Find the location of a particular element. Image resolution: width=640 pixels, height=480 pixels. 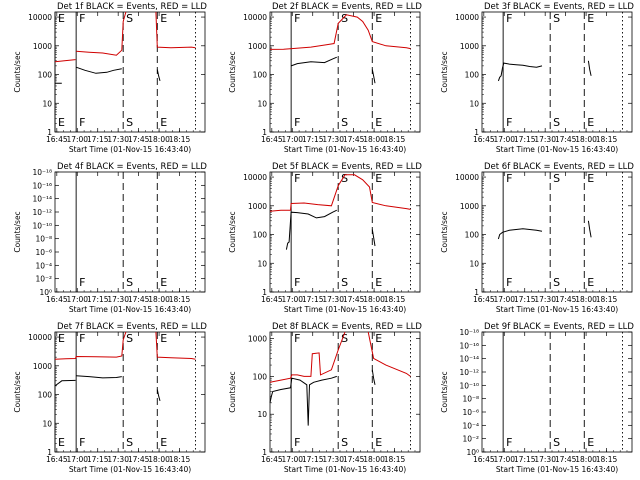

chart-title: Det 5f BLACK = Events, RED = LLD is located at coordinates (347, 167).